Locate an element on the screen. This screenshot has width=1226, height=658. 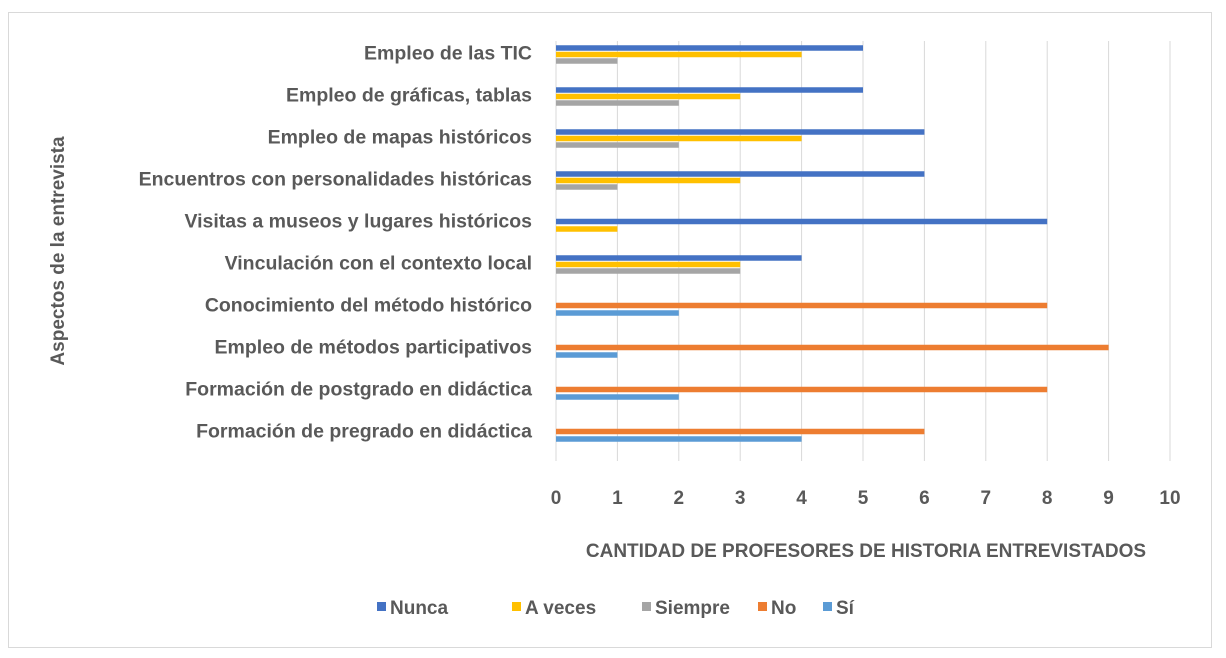
category-label: Conocimiento del método histórico is located at coordinates (368, 306).